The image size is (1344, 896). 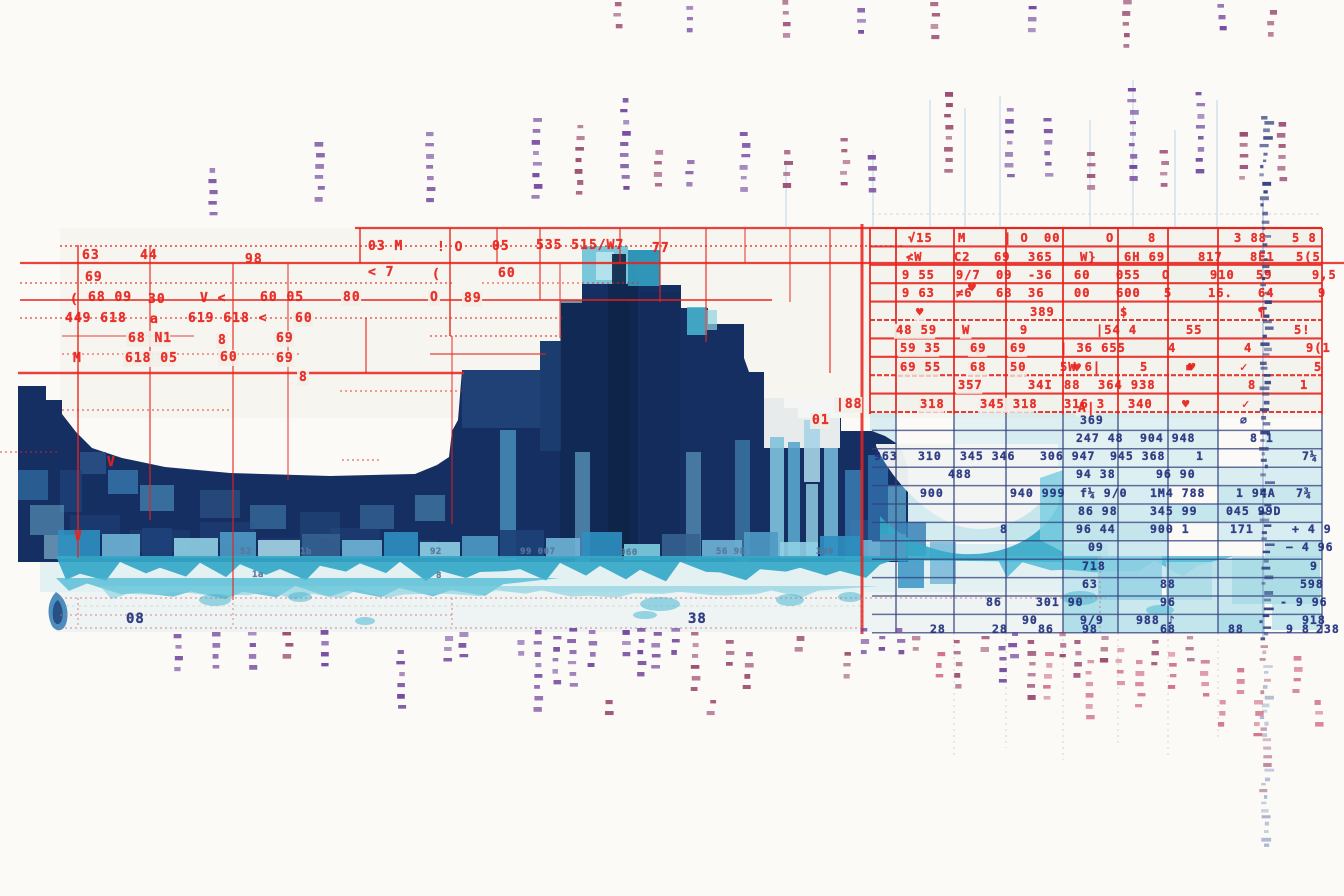 I want to click on navy-figure: - 9 96, so click(x=1304, y=602).